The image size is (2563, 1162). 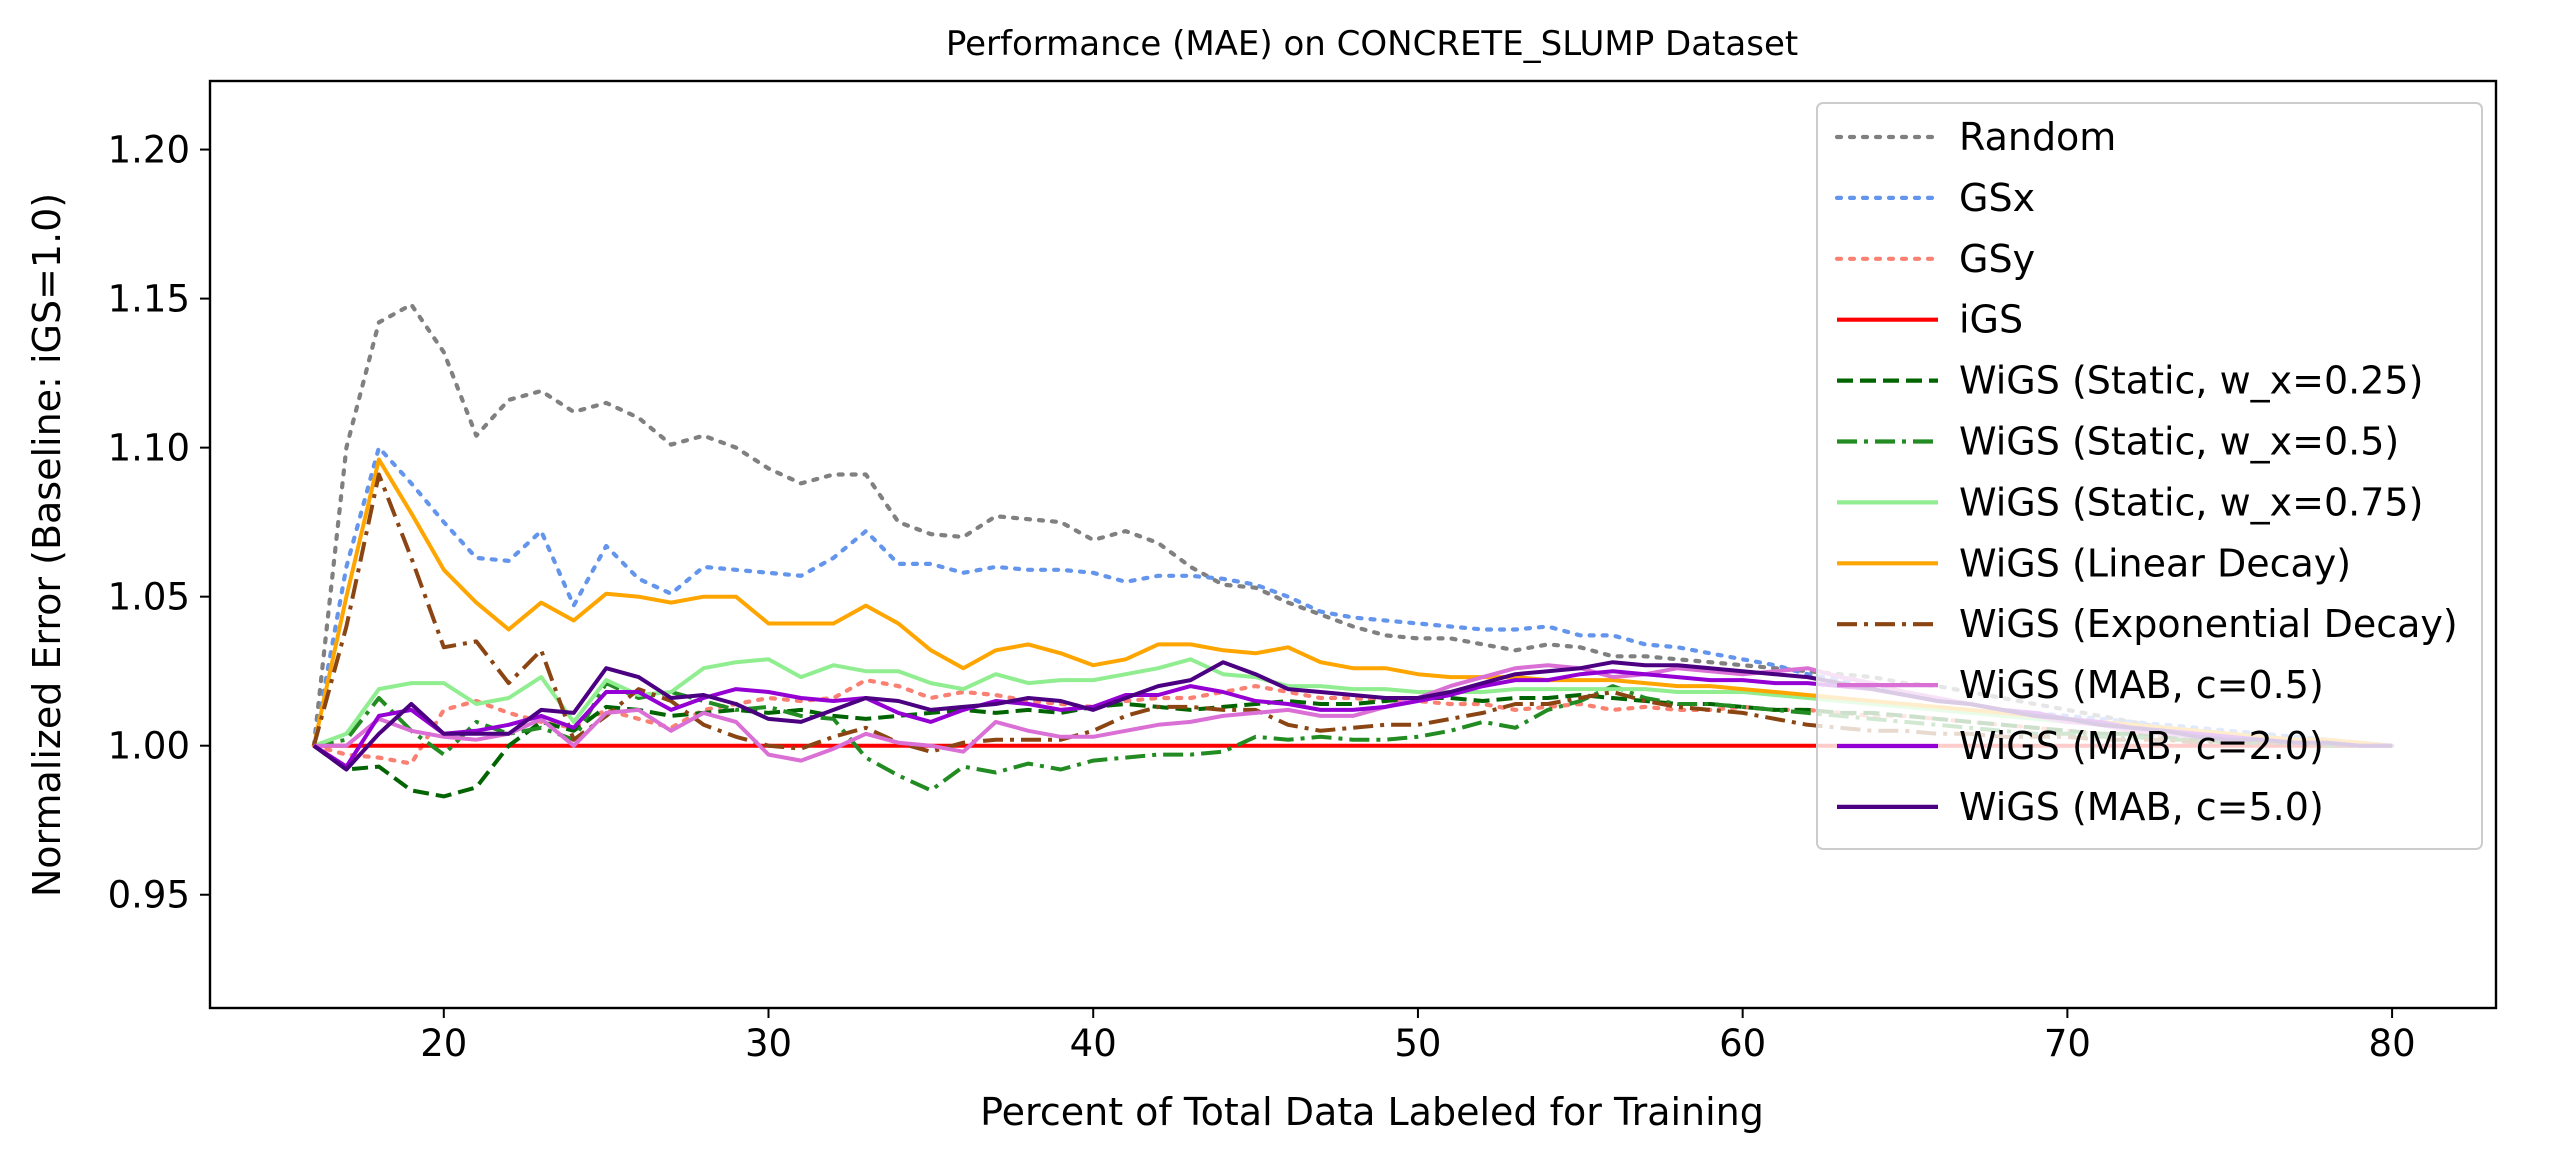 I want to click on x-tick-label: 60, so click(x=1742, y=1043).